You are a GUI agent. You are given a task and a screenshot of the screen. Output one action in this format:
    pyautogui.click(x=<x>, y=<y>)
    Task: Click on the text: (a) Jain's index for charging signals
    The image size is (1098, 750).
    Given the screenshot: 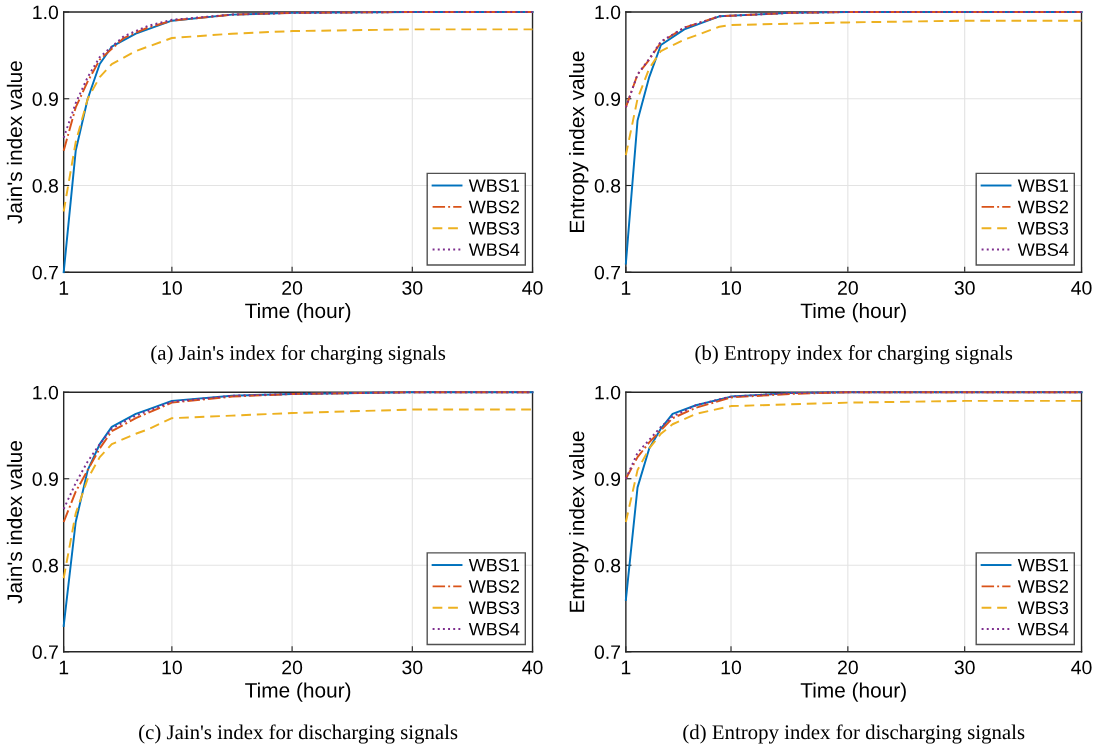 What is the action you would take?
    pyautogui.click(x=298, y=355)
    